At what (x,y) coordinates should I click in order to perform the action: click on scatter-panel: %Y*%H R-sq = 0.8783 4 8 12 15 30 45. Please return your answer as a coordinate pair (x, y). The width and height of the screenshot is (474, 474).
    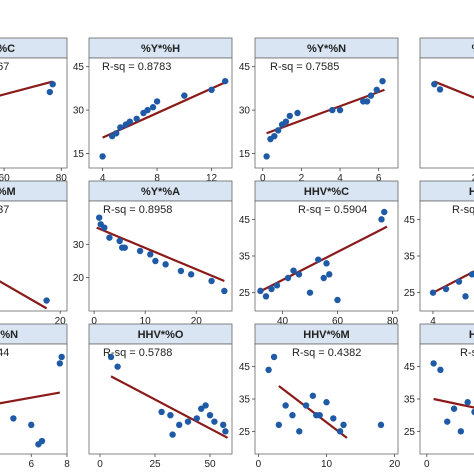
    Looking at the image, I should click on (153, 110).